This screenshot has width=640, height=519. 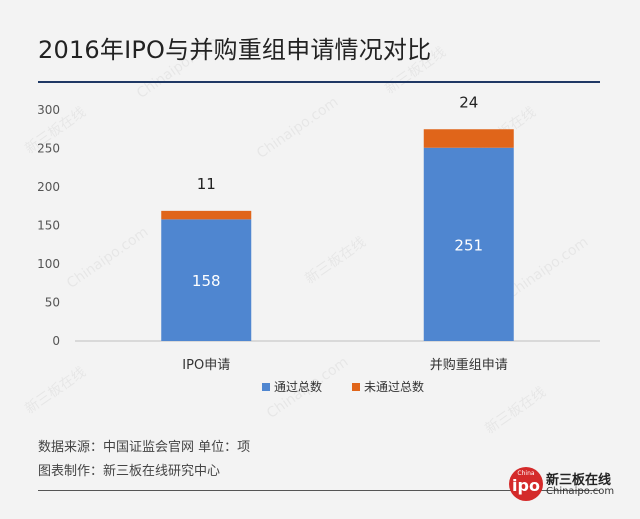 I want to click on data-label-passed: 251, so click(x=468, y=245).